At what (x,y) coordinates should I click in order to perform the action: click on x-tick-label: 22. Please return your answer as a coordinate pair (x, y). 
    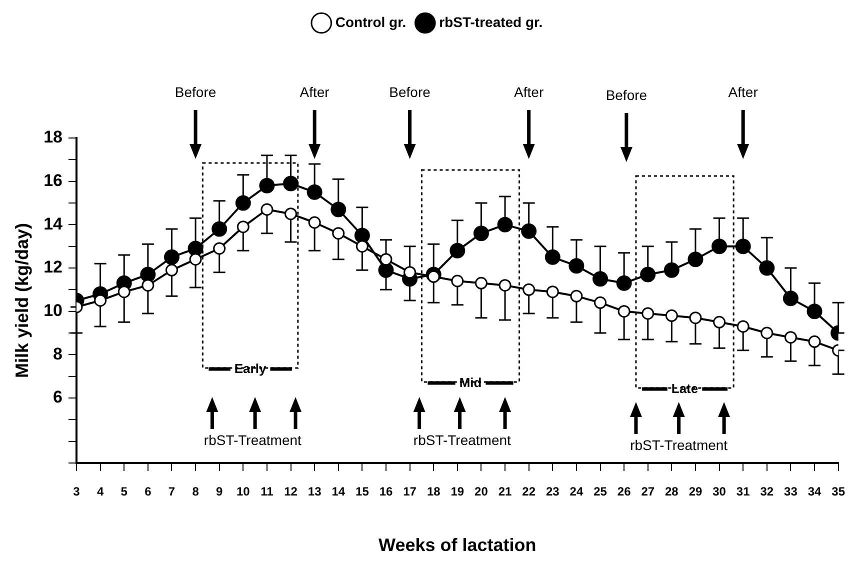
    Looking at the image, I should click on (529, 491).